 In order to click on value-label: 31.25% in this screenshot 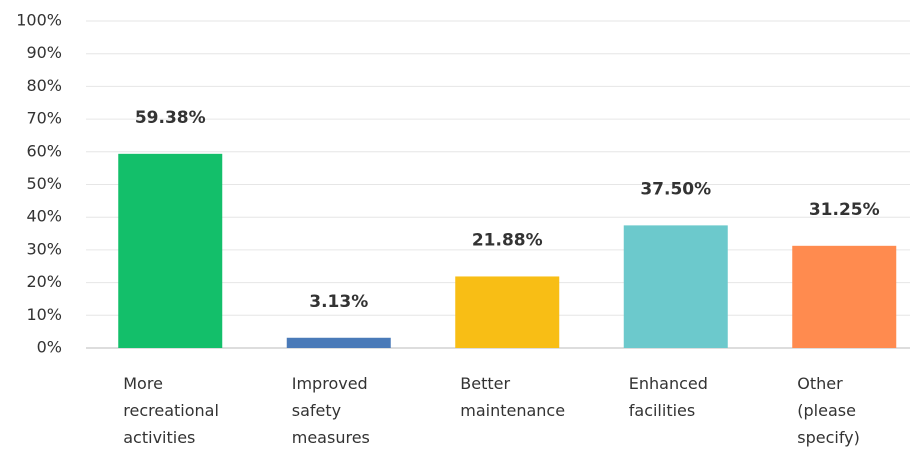, I will do `click(844, 210)`.